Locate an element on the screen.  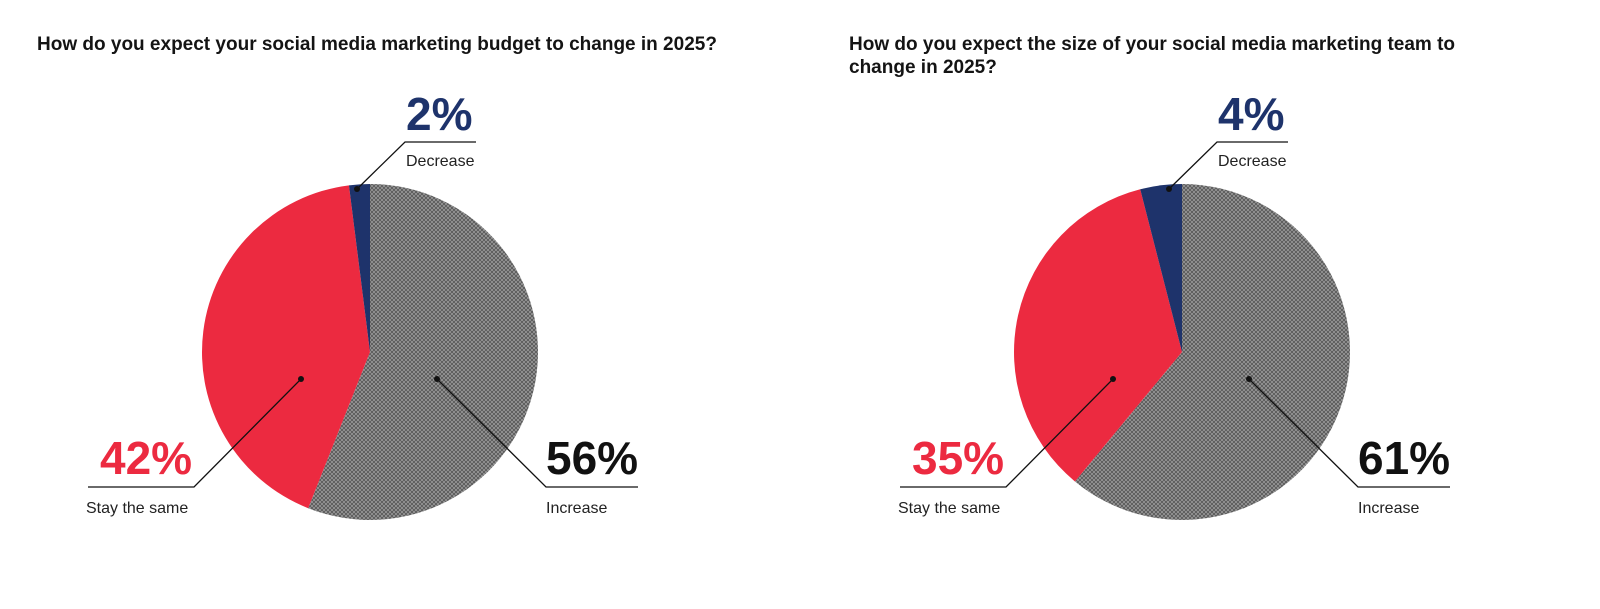
data-label-decrease: 2% is located at coordinates (439, 114).